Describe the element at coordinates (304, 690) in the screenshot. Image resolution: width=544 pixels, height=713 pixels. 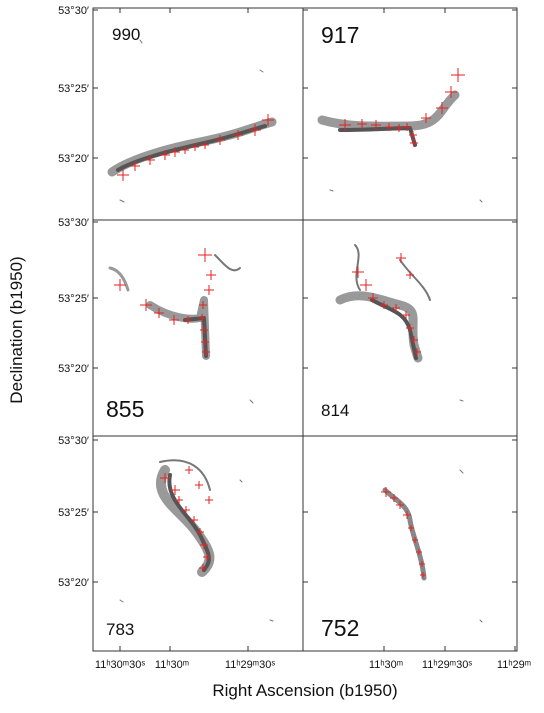
I see `x-axis-label: Right Ascension (b1950)` at that location.